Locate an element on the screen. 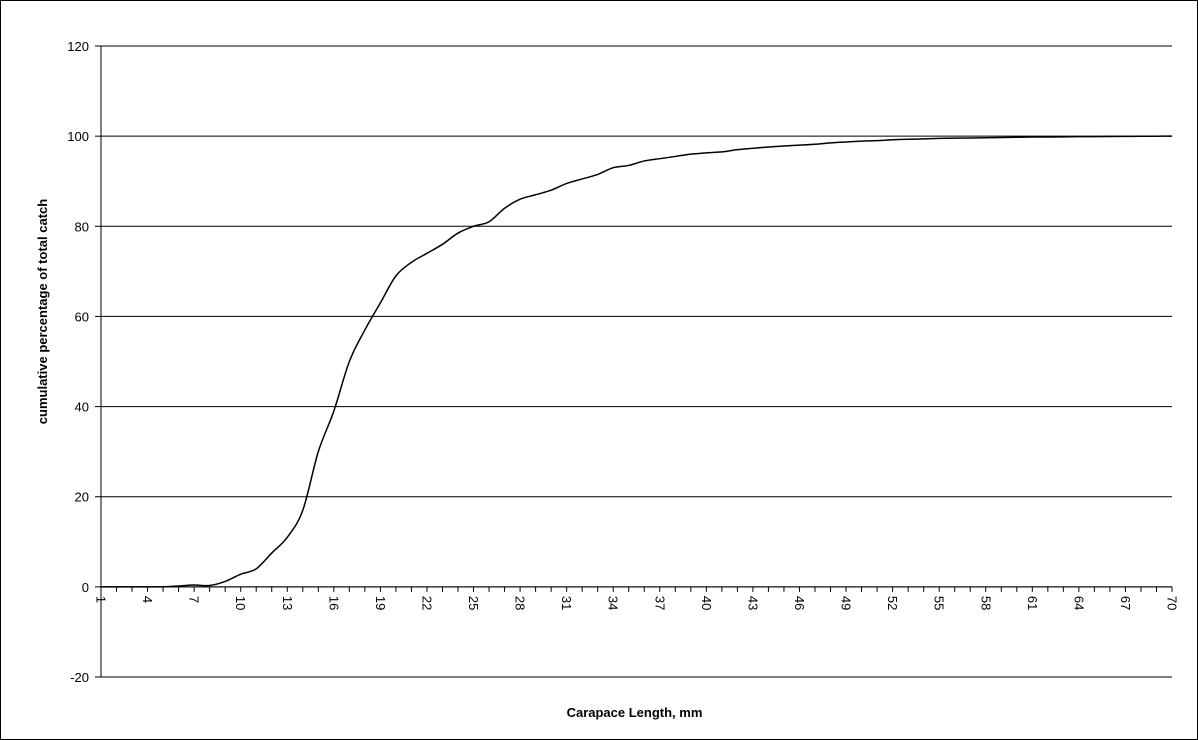 The width and height of the screenshot is (1198, 740). x-tick-label: 40 is located at coordinates (706, 603).